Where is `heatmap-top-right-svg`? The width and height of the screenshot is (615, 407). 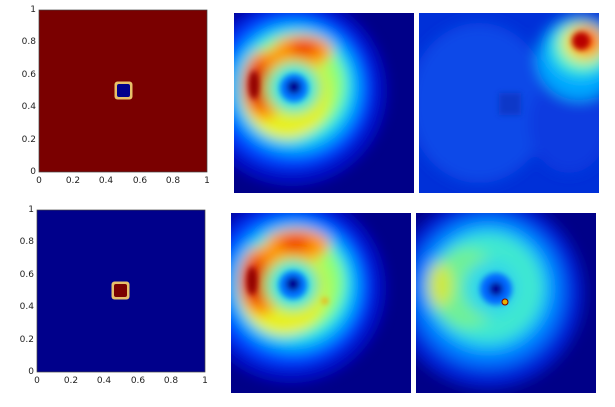
heatmap-top-right-svg is located at coordinates (512, 103).